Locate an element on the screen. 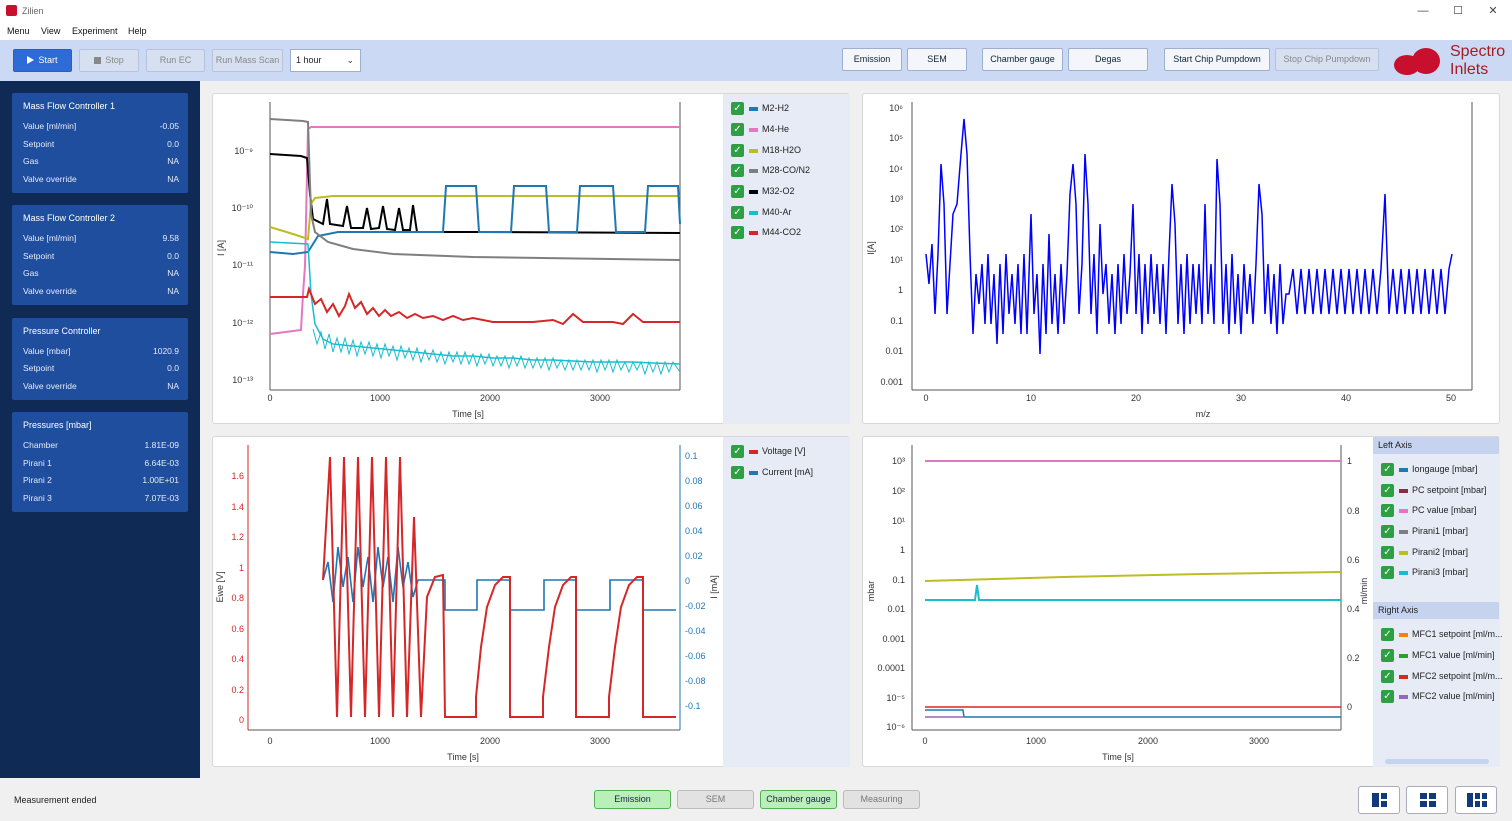 The width and height of the screenshot is (1512, 821). y2-tick-label: 0.06 is located at coordinates (694, 506).